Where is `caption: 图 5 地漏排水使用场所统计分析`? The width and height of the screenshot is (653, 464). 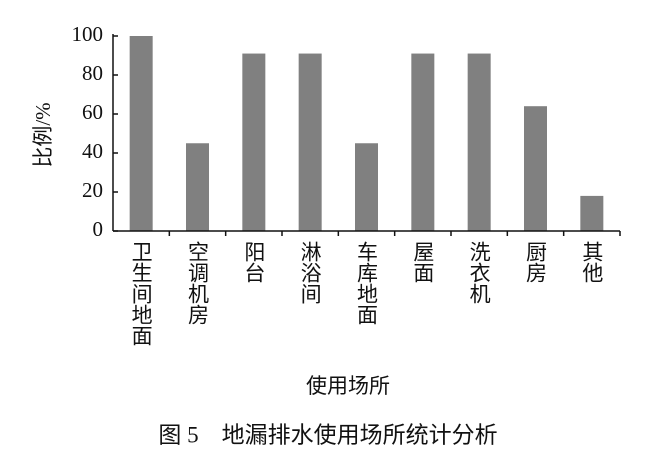 caption: 图 5 地漏排水使用场所统计分析 is located at coordinates (327, 434).